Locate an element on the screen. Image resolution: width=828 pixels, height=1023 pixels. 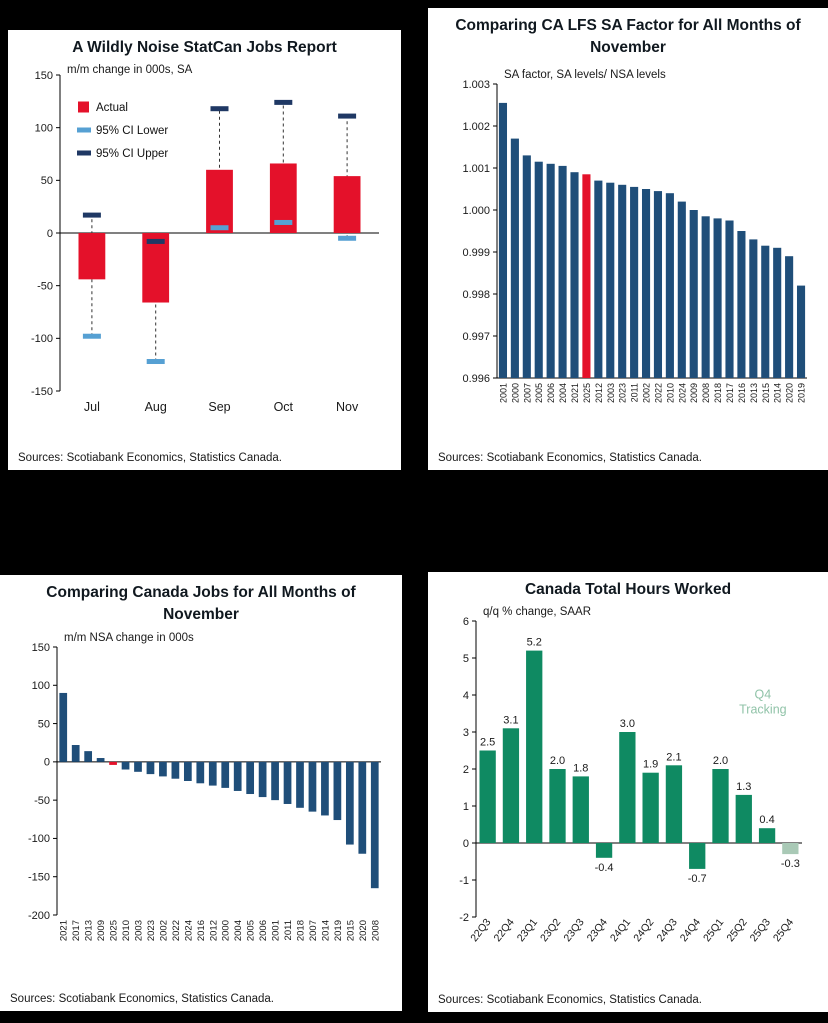
y-tick-label: 0 is located at coordinates (47, 763).